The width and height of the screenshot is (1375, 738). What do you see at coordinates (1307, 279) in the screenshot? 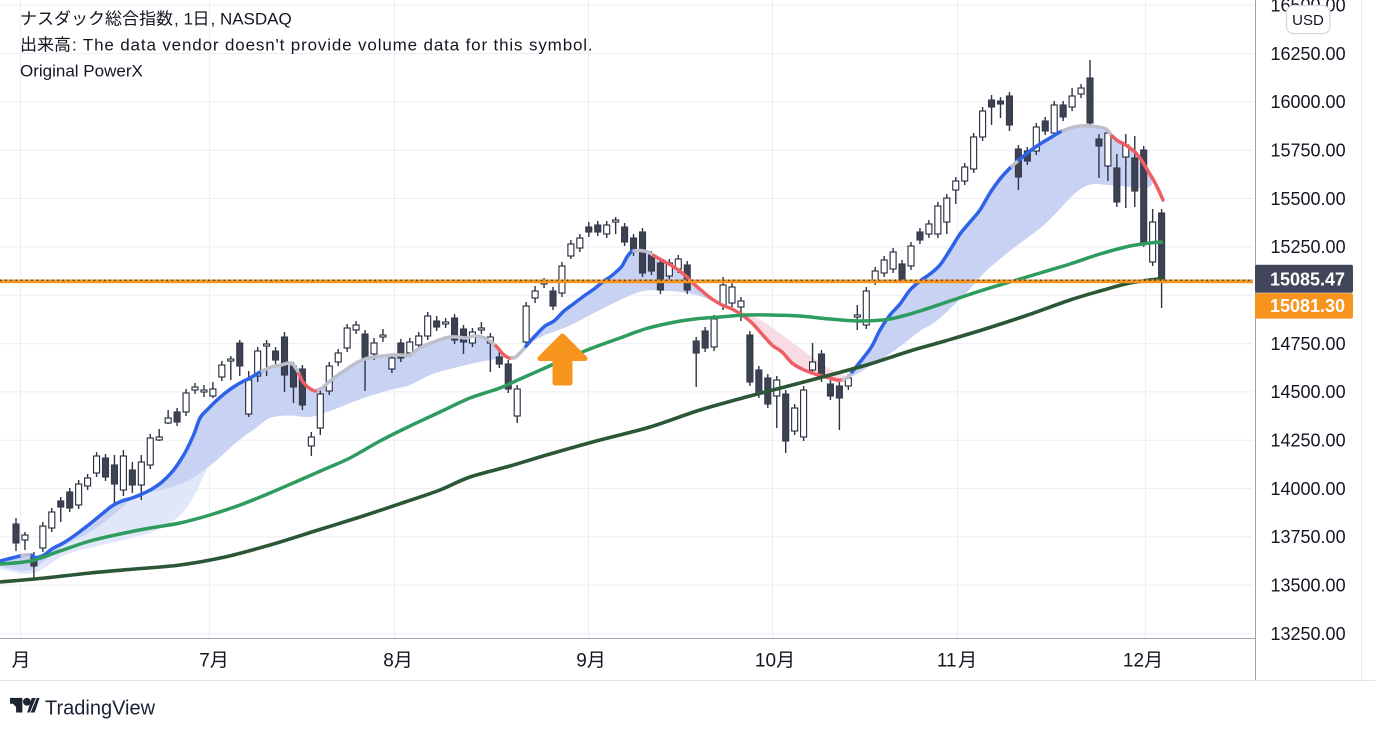
I see `svg-text: 15085.47` at bounding box center [1307, 279].